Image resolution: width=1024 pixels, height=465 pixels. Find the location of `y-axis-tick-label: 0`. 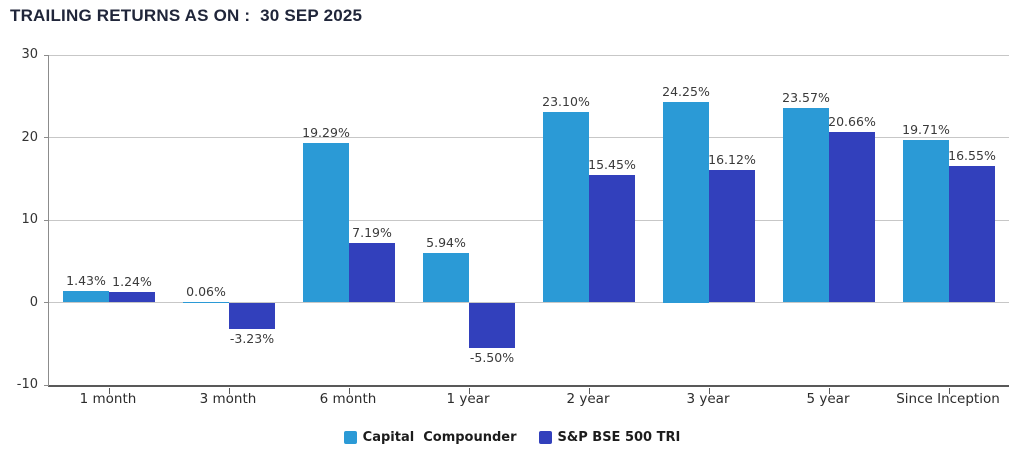

y-axis-tick-label: 0 is located at coordinates (33, 302).